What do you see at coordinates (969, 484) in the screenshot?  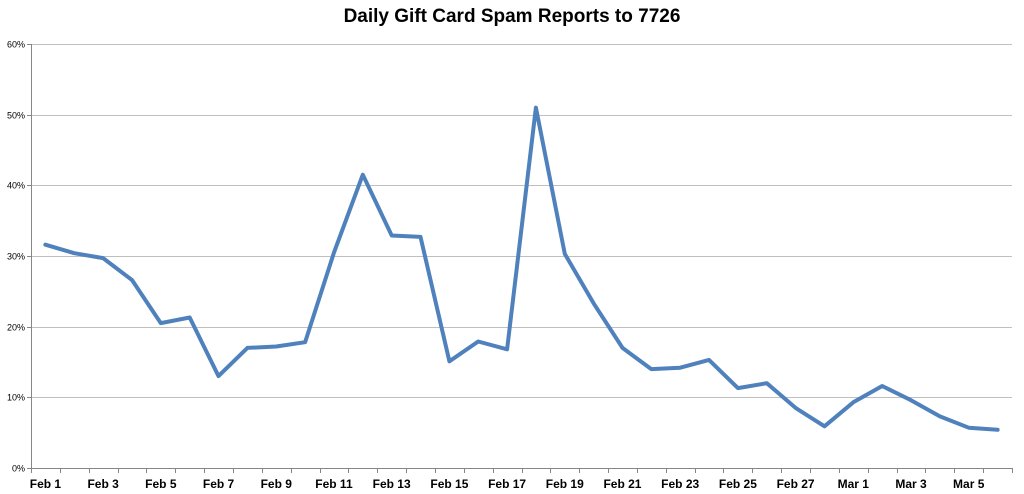 I see `x-tick-label: Mar 5` at bounding box center [969, 484].